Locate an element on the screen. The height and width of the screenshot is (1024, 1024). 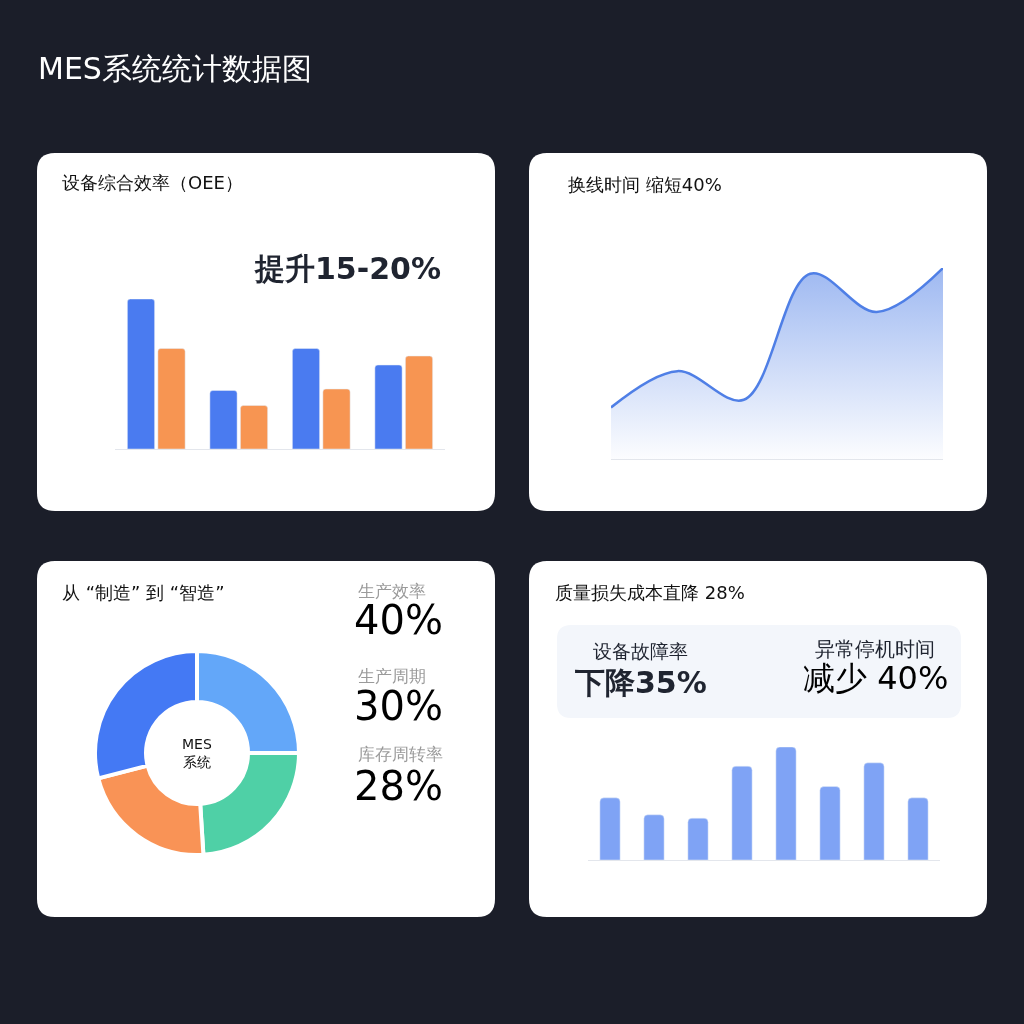
text: 30% is located at coordinates (398, 706).